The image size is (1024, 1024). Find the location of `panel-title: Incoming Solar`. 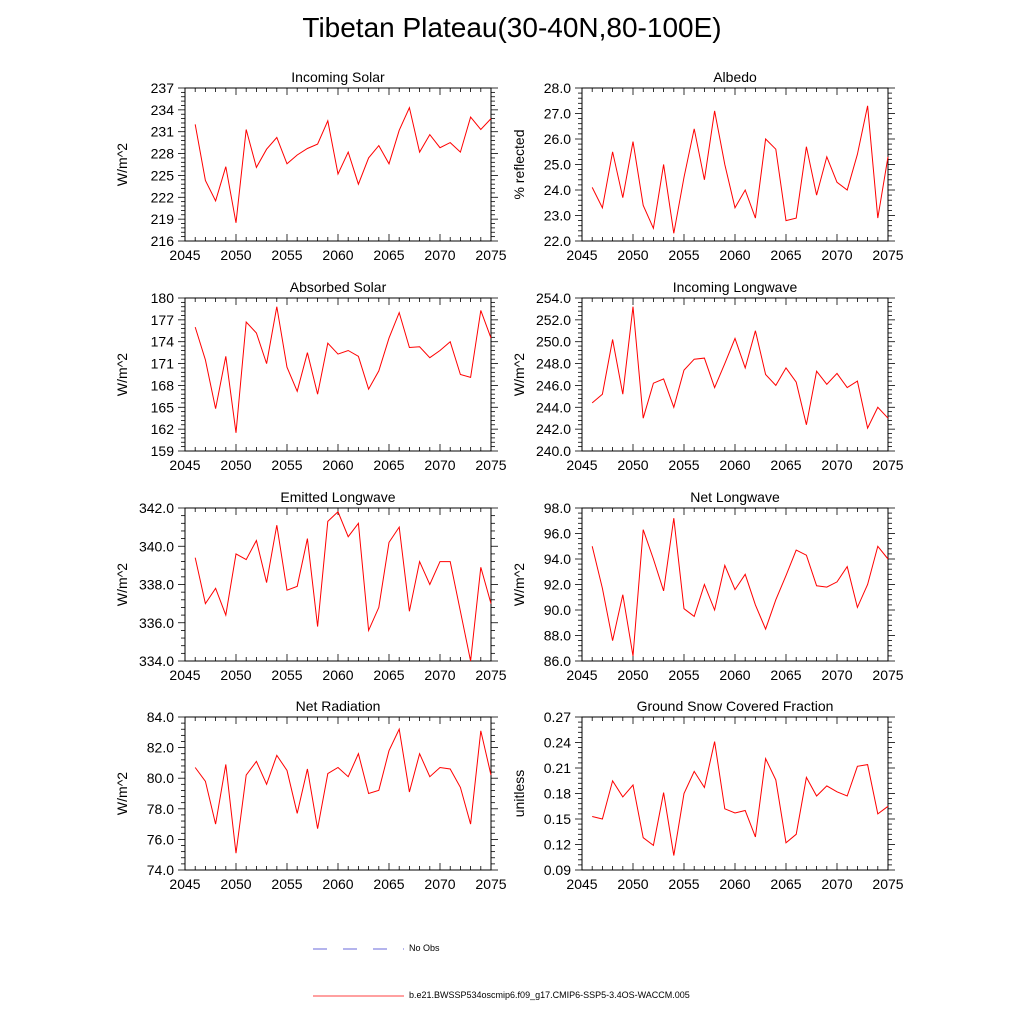

panel-title: Incoming Solar is located at coordinates (338, 77).